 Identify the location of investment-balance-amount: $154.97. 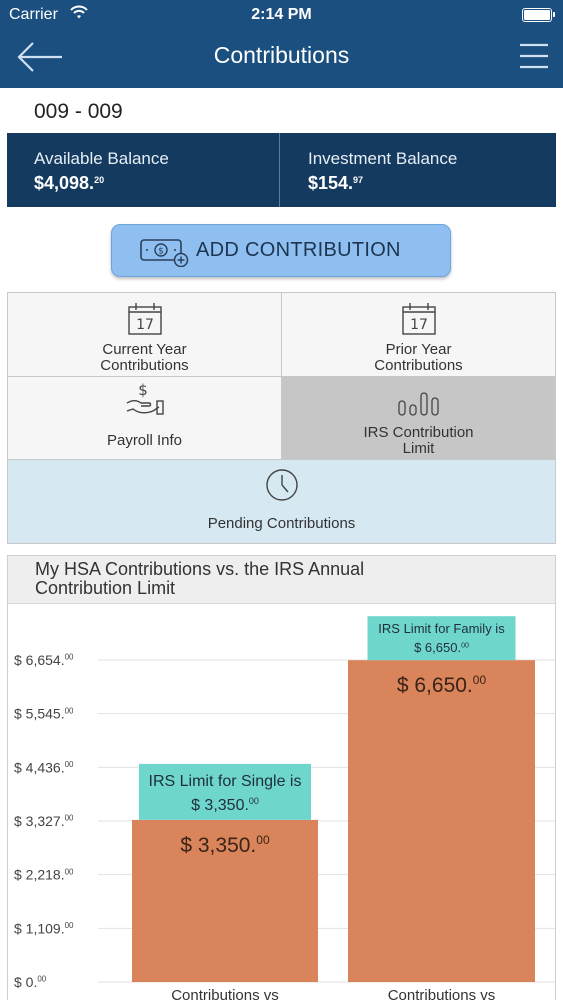
(336, 183).